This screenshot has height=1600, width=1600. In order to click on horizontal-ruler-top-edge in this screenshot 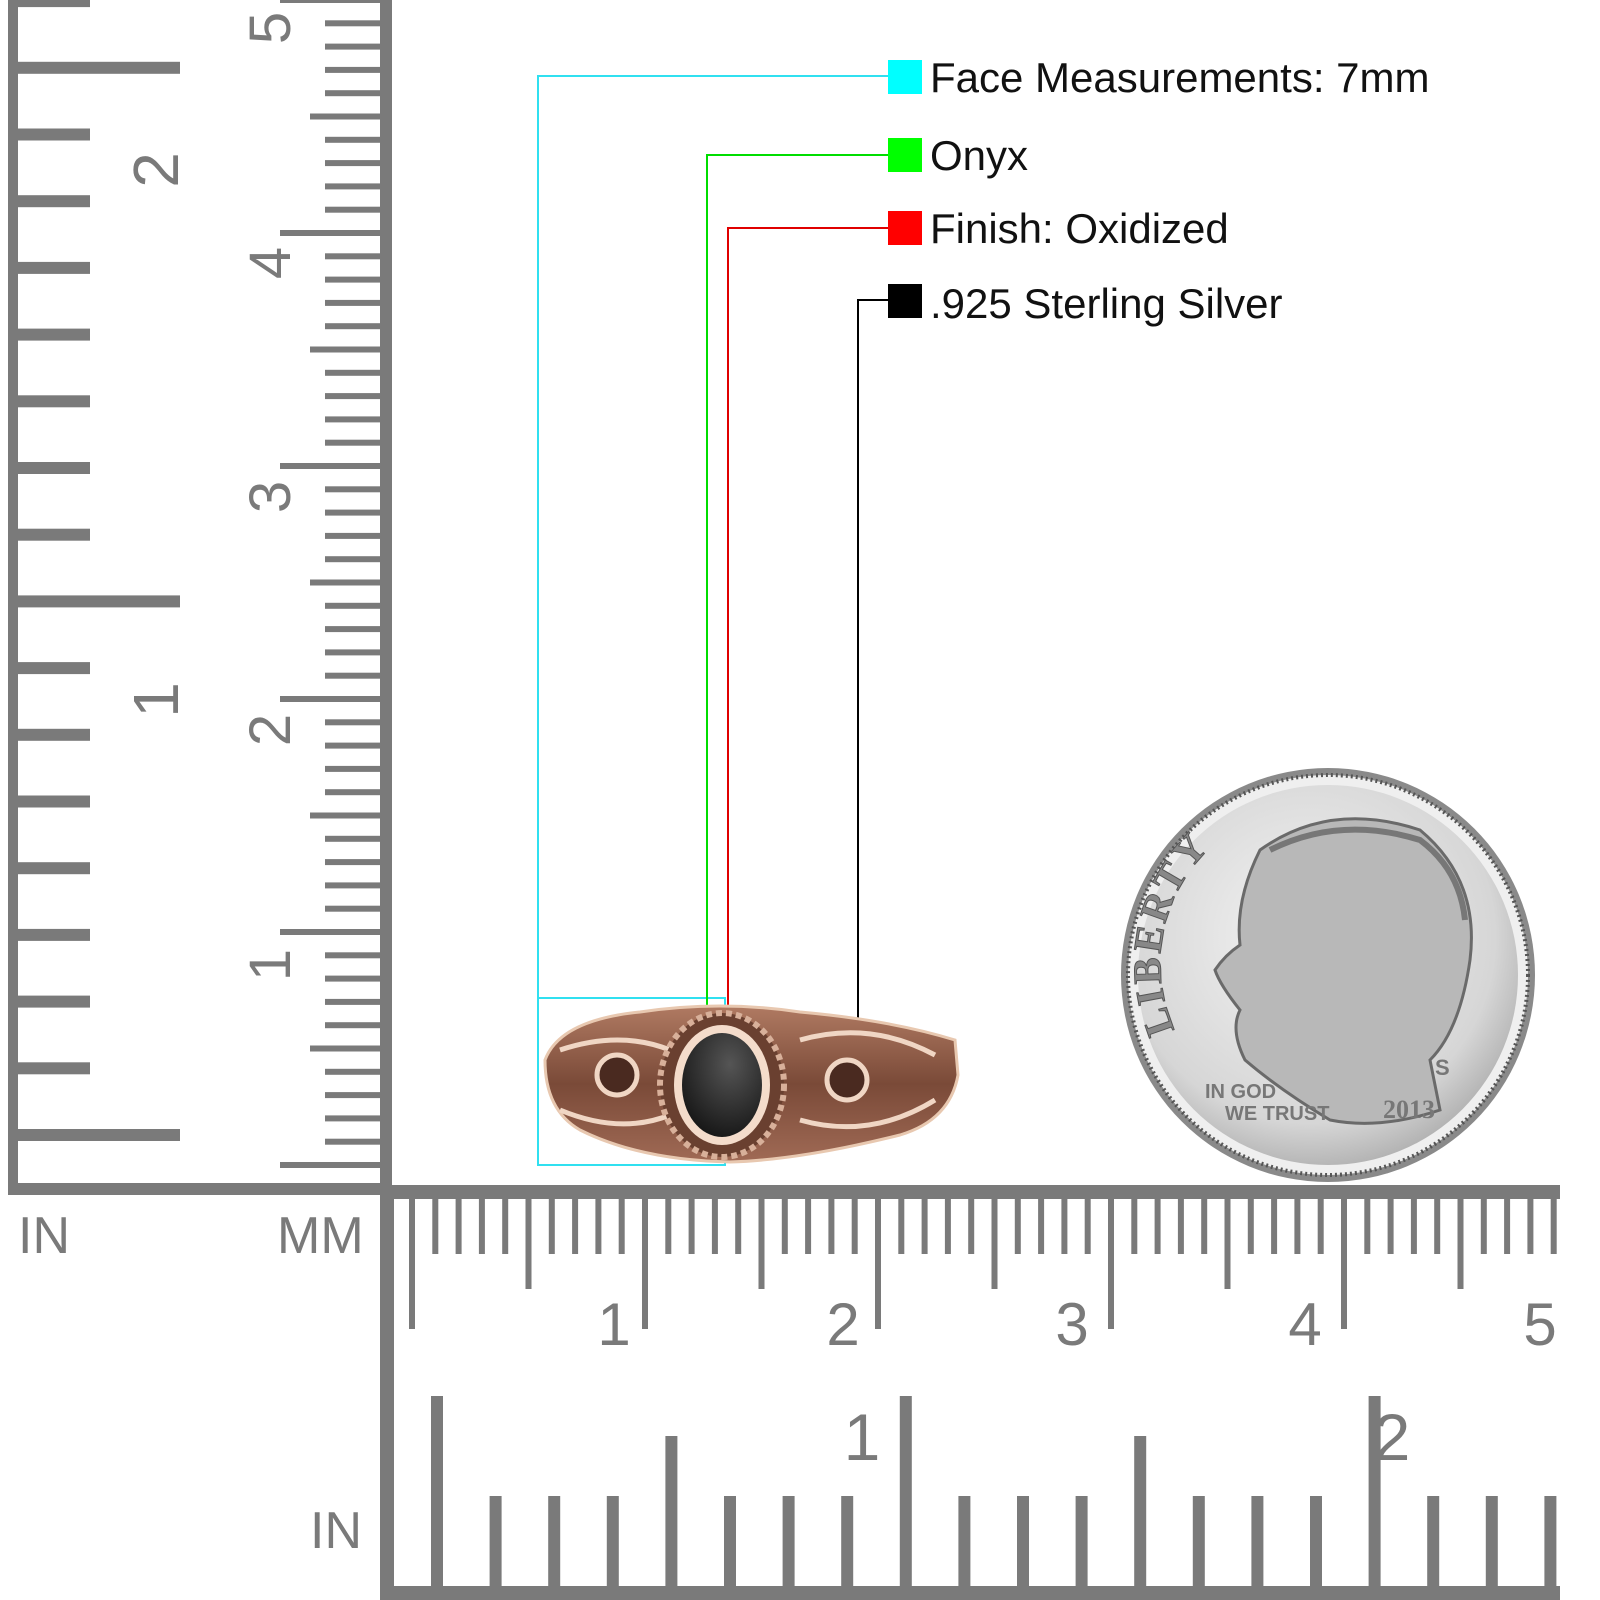, I will do `click(970, 1192)`.